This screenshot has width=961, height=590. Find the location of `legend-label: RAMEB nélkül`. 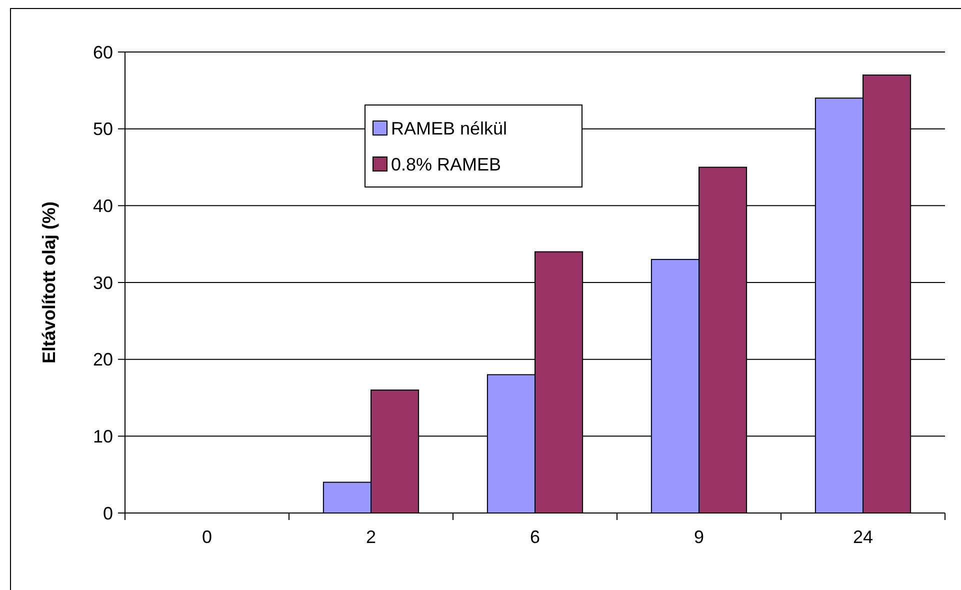

legend-label: RAMEB nélkül is located at coordinates (449, 128).